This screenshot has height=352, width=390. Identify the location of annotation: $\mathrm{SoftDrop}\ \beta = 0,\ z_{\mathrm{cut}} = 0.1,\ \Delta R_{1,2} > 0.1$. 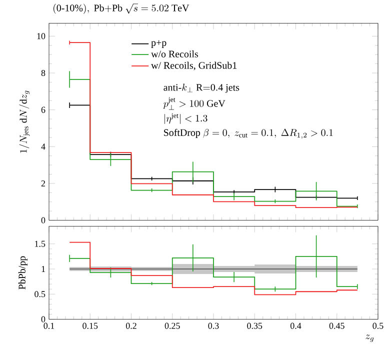
(248, 133).